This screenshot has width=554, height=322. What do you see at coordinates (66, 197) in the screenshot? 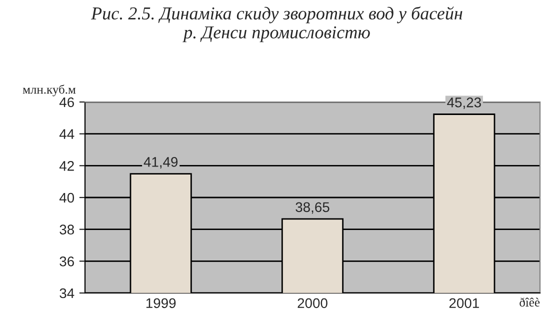
I see `y-tick-label: 40` at bounding box center [66, 197].